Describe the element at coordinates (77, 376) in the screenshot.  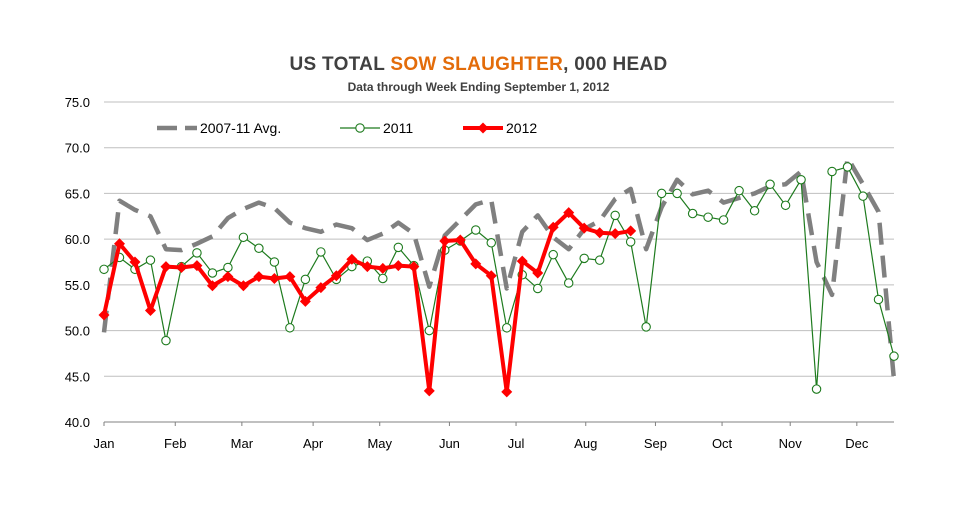
I see `y-tick-label: 45.0` at that location.